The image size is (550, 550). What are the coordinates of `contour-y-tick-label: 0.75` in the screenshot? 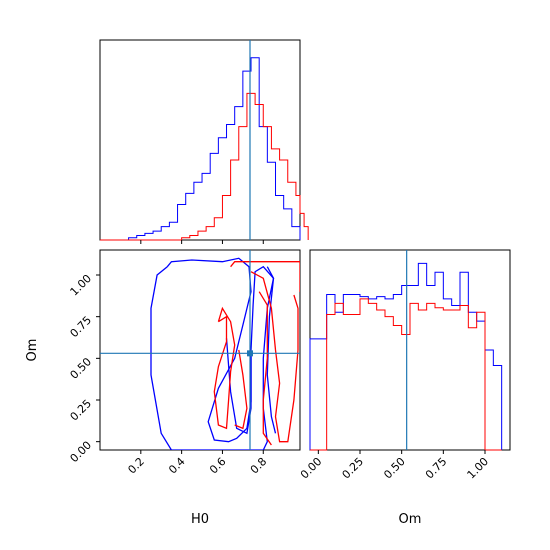 It's located at (81, 327).